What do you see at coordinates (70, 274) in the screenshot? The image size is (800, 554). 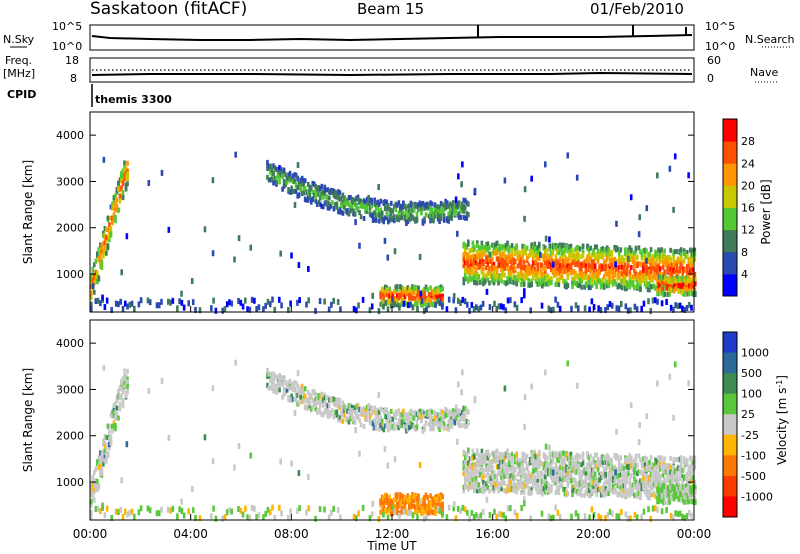 I see `y-tick-label: 1000` at bounding box center [70, 274].